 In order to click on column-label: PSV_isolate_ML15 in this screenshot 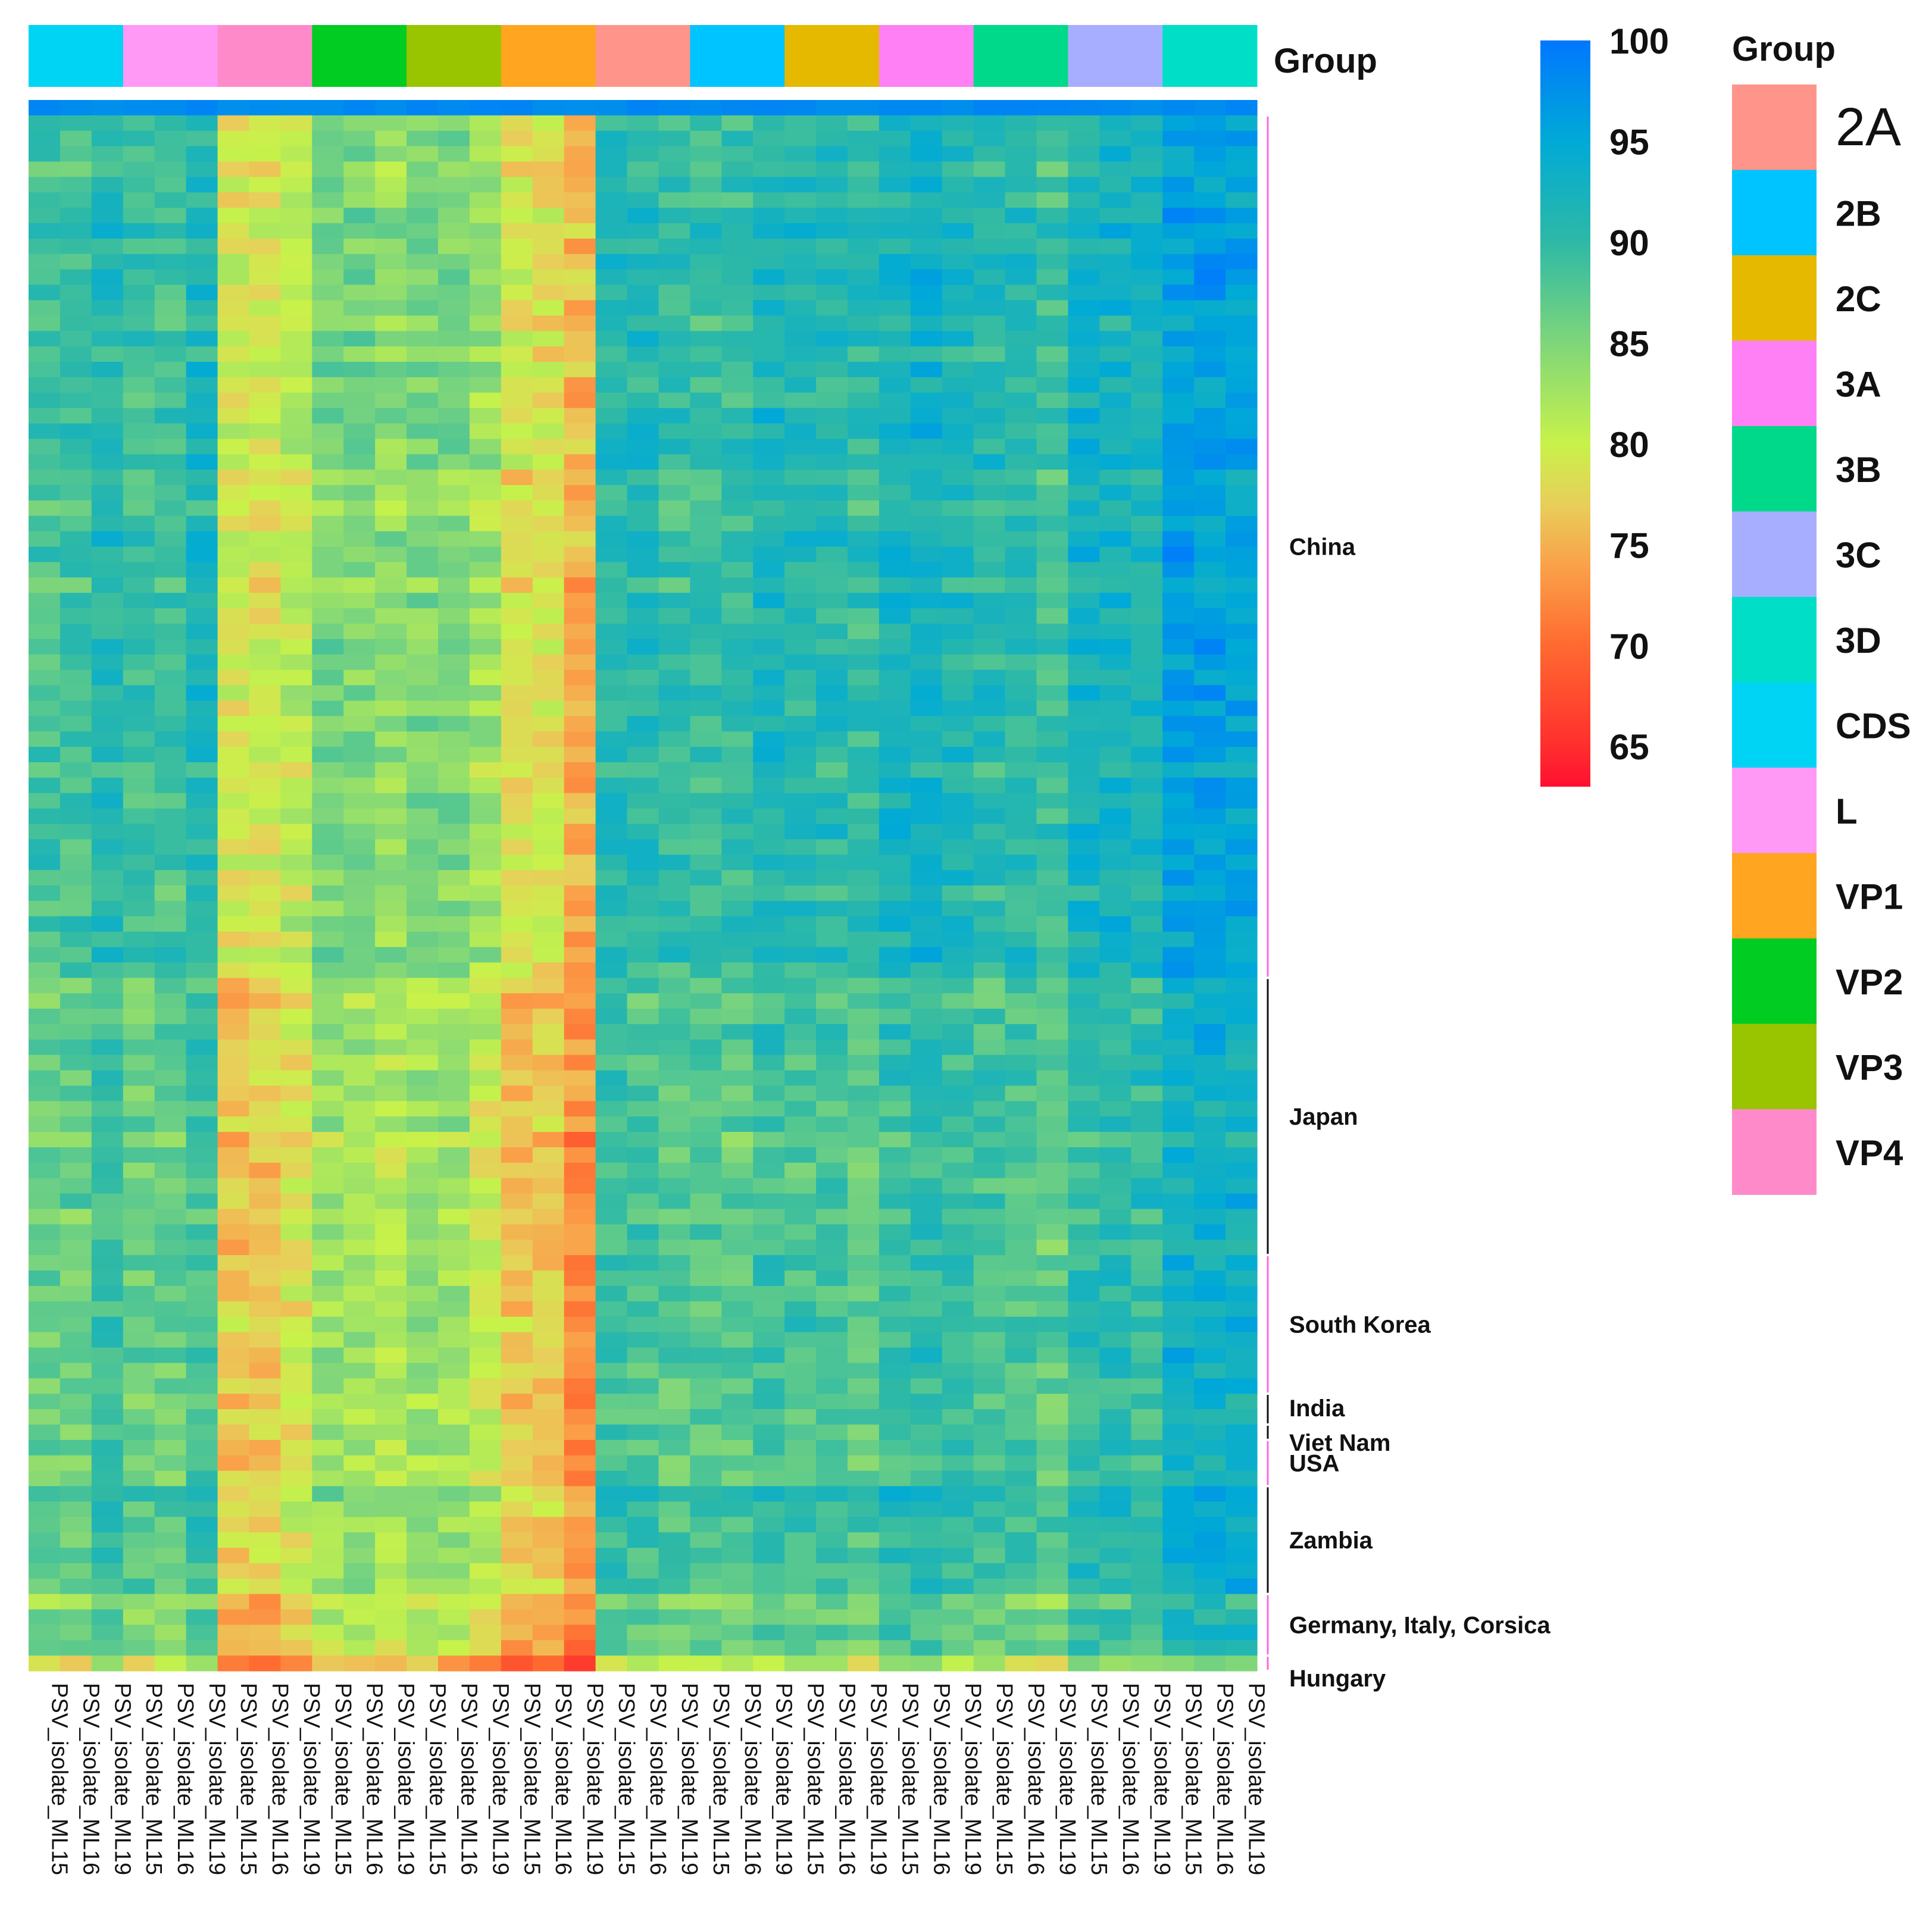, I will do `click(815, 1779)`.